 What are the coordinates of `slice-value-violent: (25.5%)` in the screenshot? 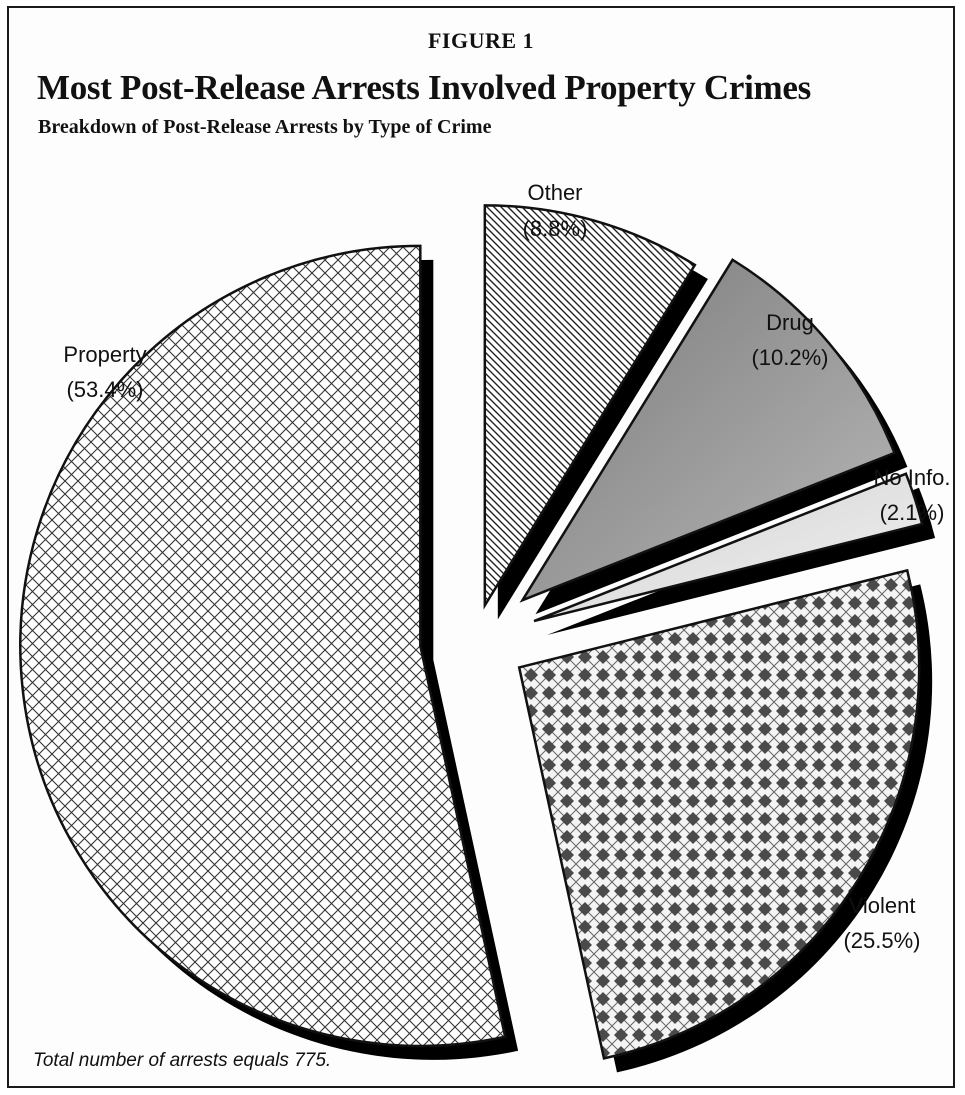 It's located at (881, 940).